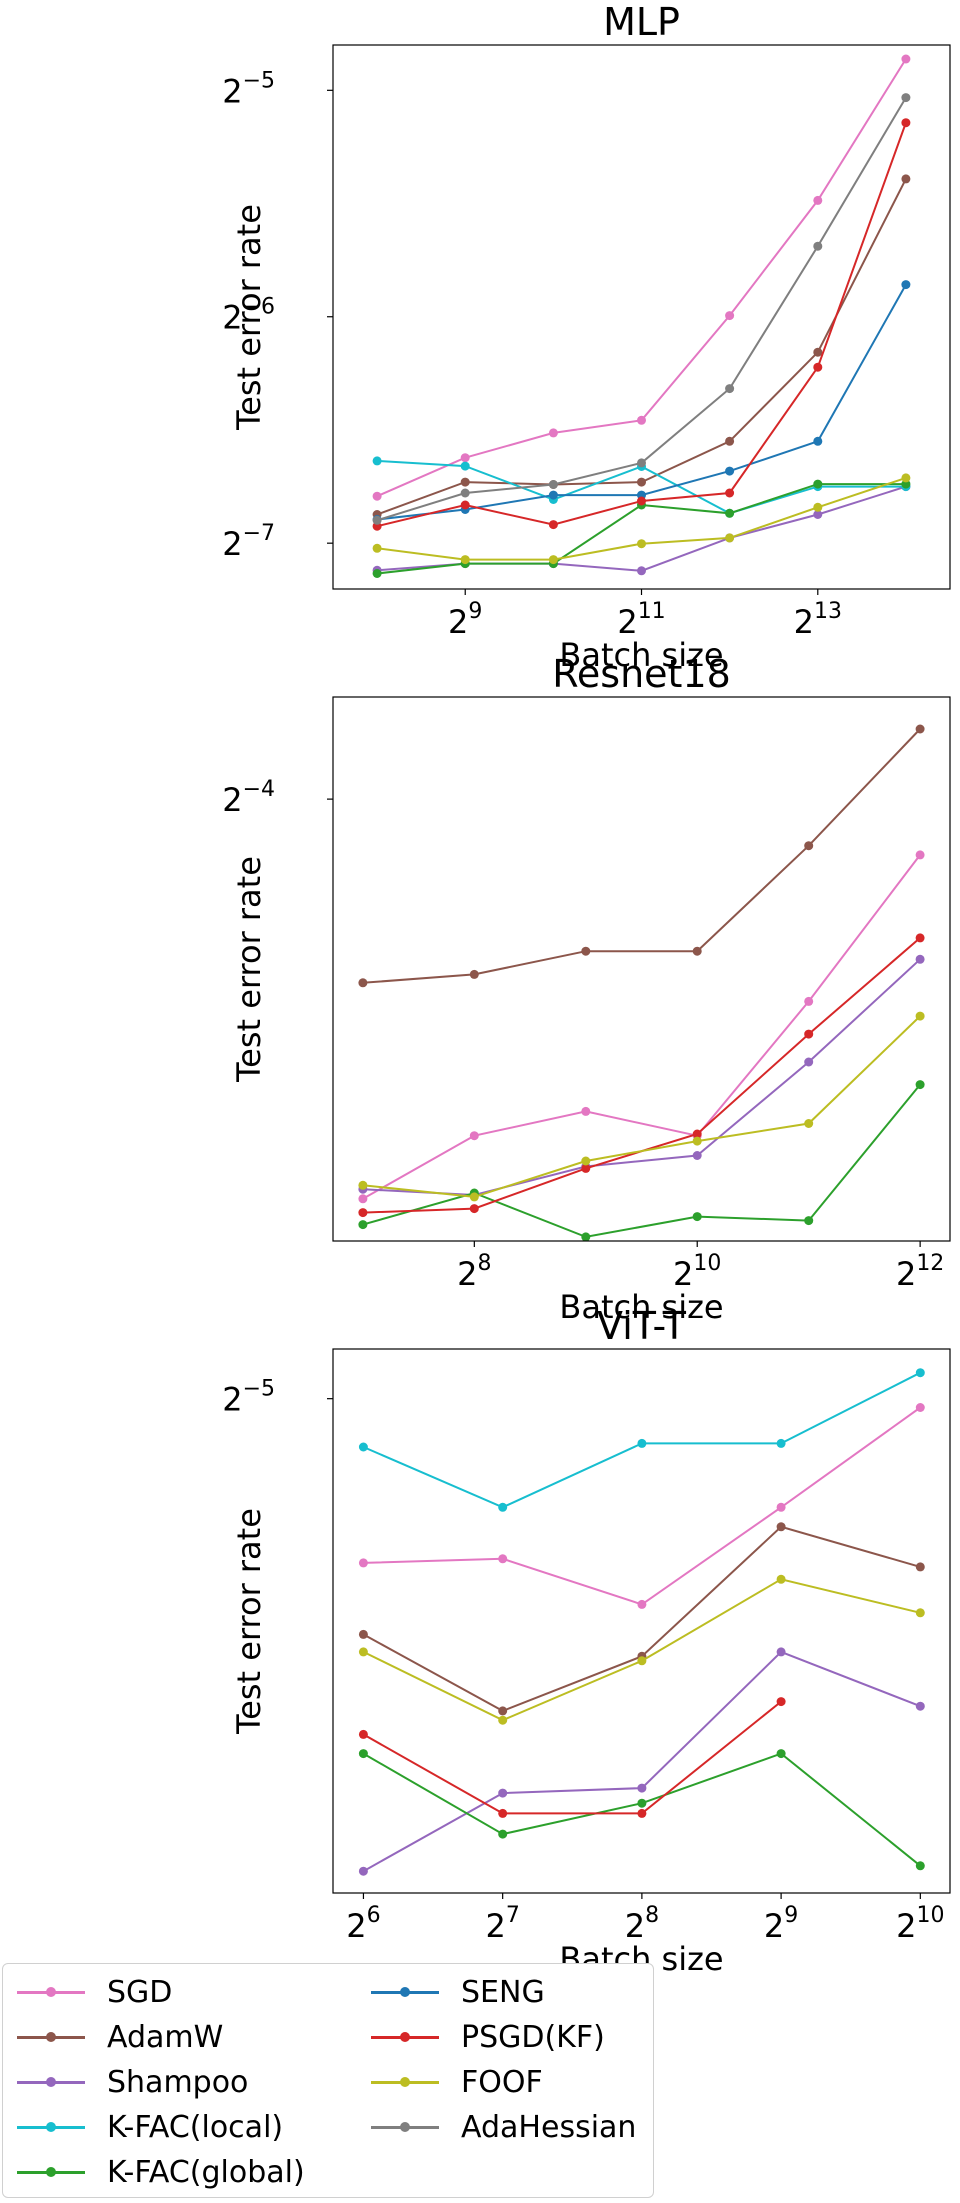  What do you see at coordinates (52, 1992) in the screenshot?
I see `legend-swatch` at bounding box center [52, 1992].